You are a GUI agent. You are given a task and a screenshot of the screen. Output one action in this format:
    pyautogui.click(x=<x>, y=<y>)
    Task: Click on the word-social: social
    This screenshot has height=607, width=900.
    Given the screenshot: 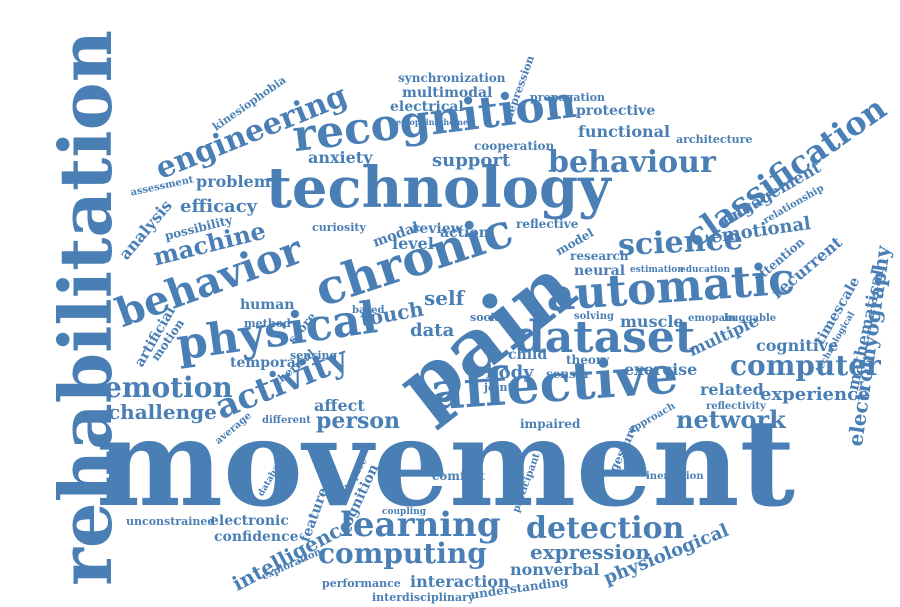 What is the action you would take?
    pyautogui.click(x=488, y=317)
    